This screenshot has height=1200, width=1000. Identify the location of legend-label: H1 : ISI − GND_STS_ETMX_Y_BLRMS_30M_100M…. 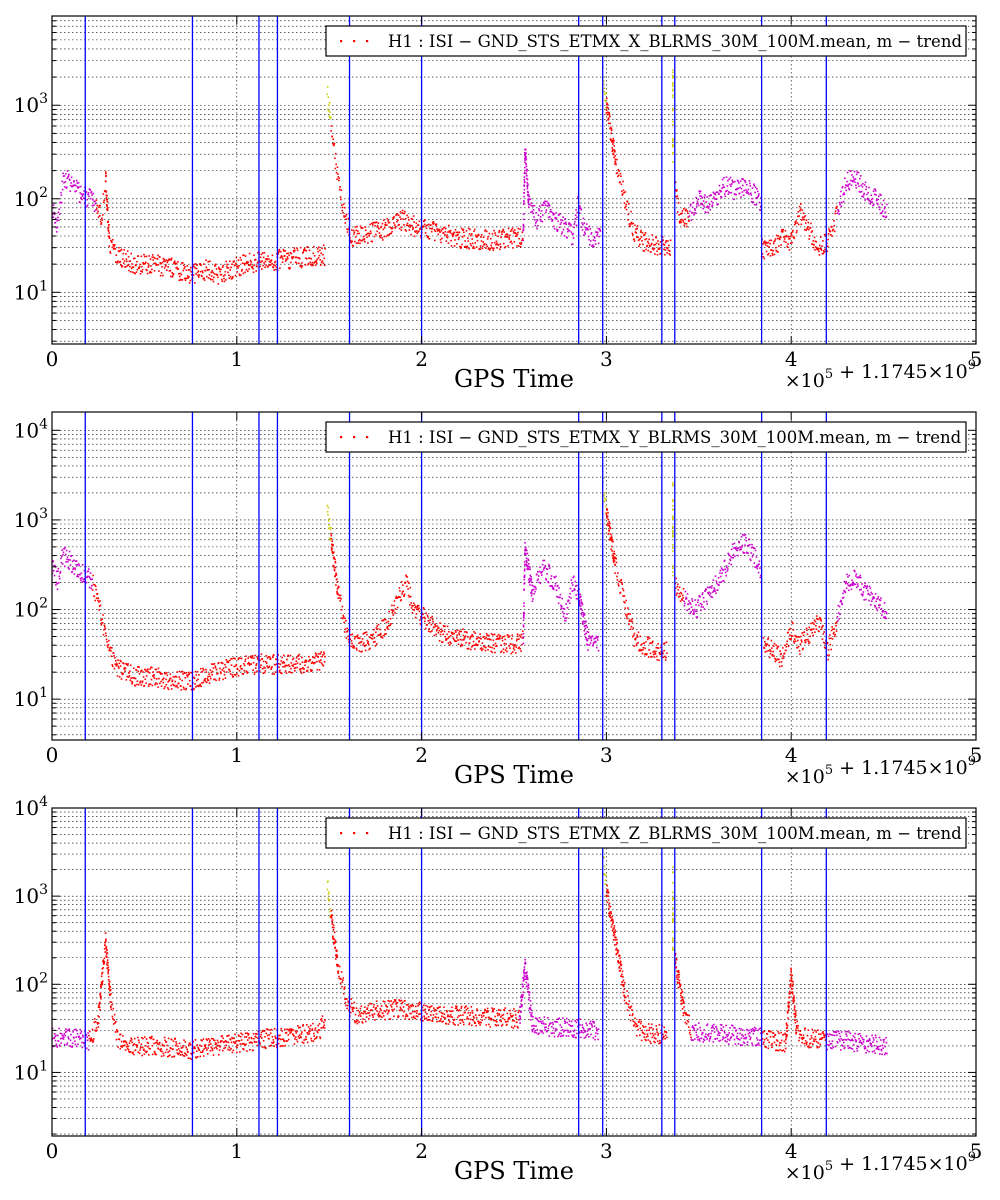
(675, 437).